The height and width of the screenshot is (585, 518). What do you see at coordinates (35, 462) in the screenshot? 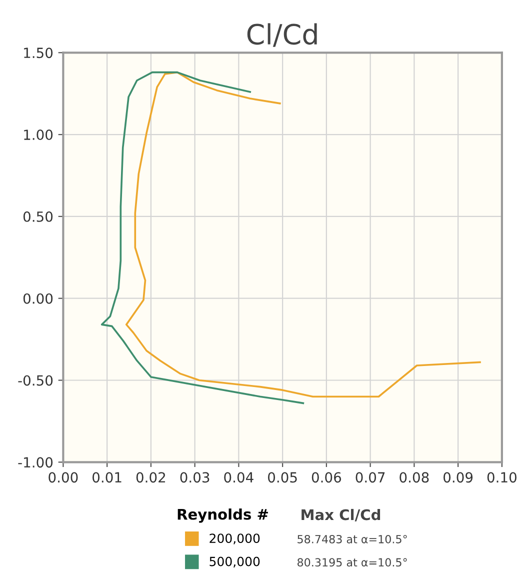
I see `y-tick-label: -1.00` at bounding box center [35, 462].